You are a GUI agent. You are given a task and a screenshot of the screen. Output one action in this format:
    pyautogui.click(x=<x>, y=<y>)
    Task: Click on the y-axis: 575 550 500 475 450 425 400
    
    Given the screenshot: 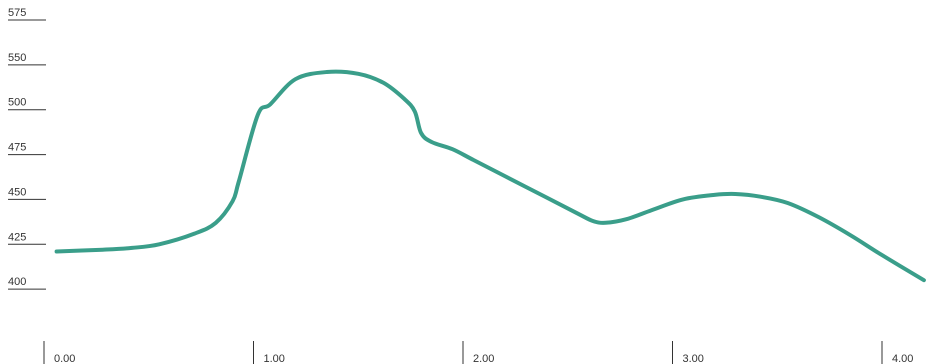 What is the action you would take?
    pyautogui.click(x=27, y=148)
    